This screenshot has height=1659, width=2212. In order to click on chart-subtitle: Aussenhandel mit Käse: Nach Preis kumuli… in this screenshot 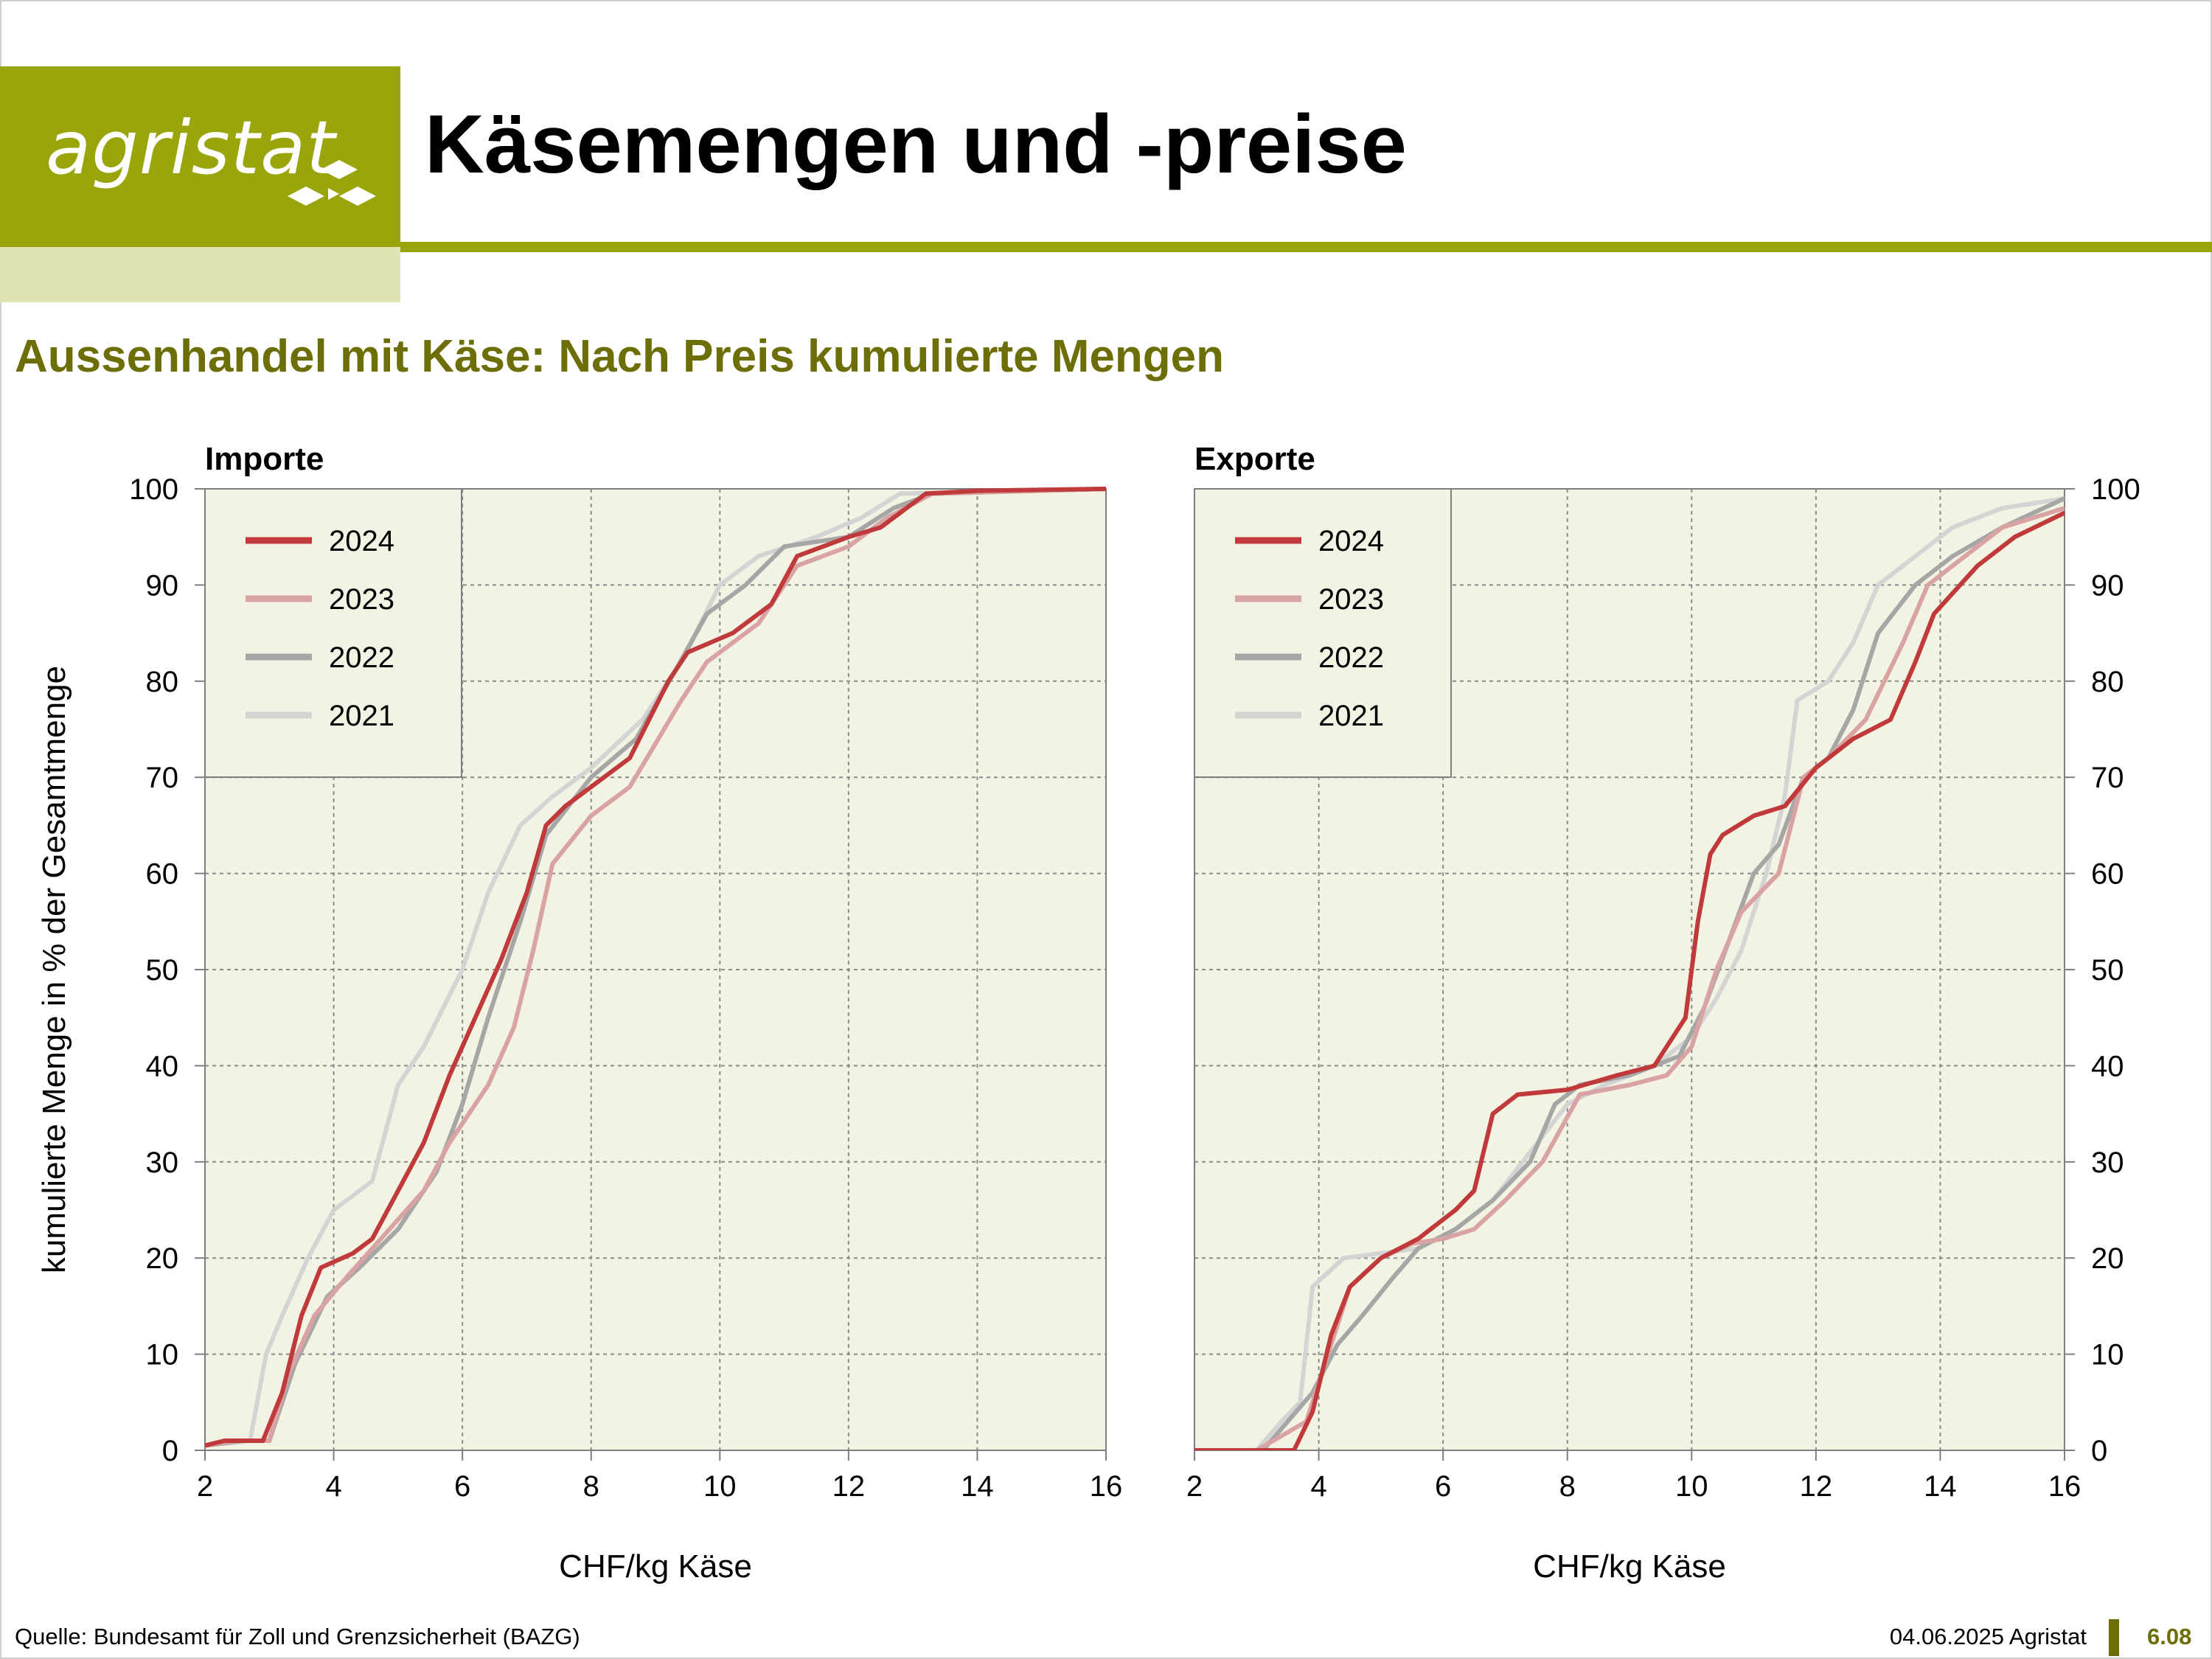, I will do `click(620, 356)`.